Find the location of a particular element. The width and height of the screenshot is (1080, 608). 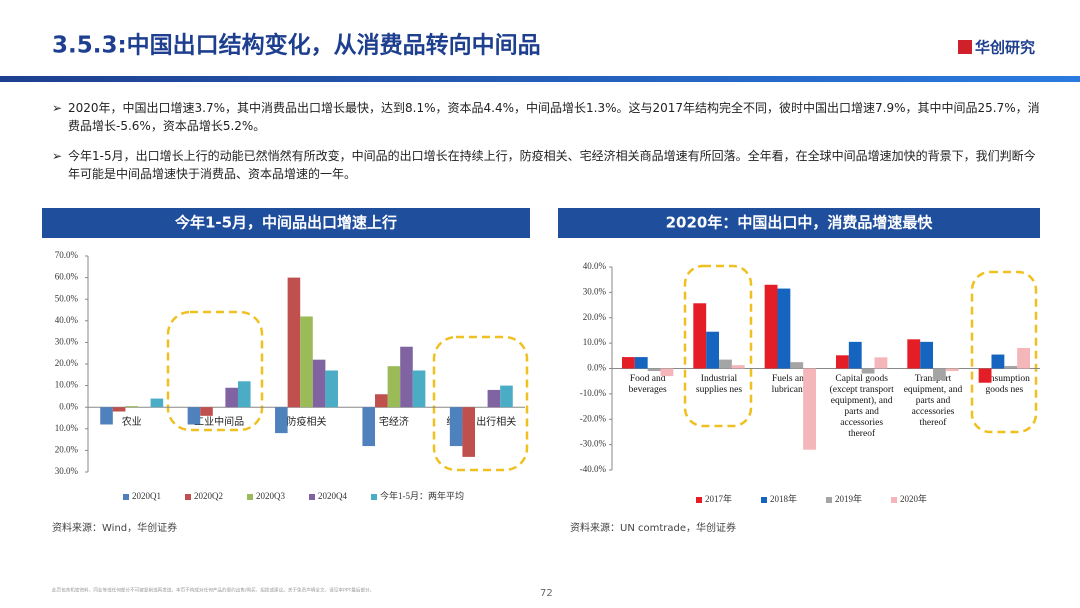

x-tick-label-text: Consumption goods nes is located at coordinates (1004, 384).